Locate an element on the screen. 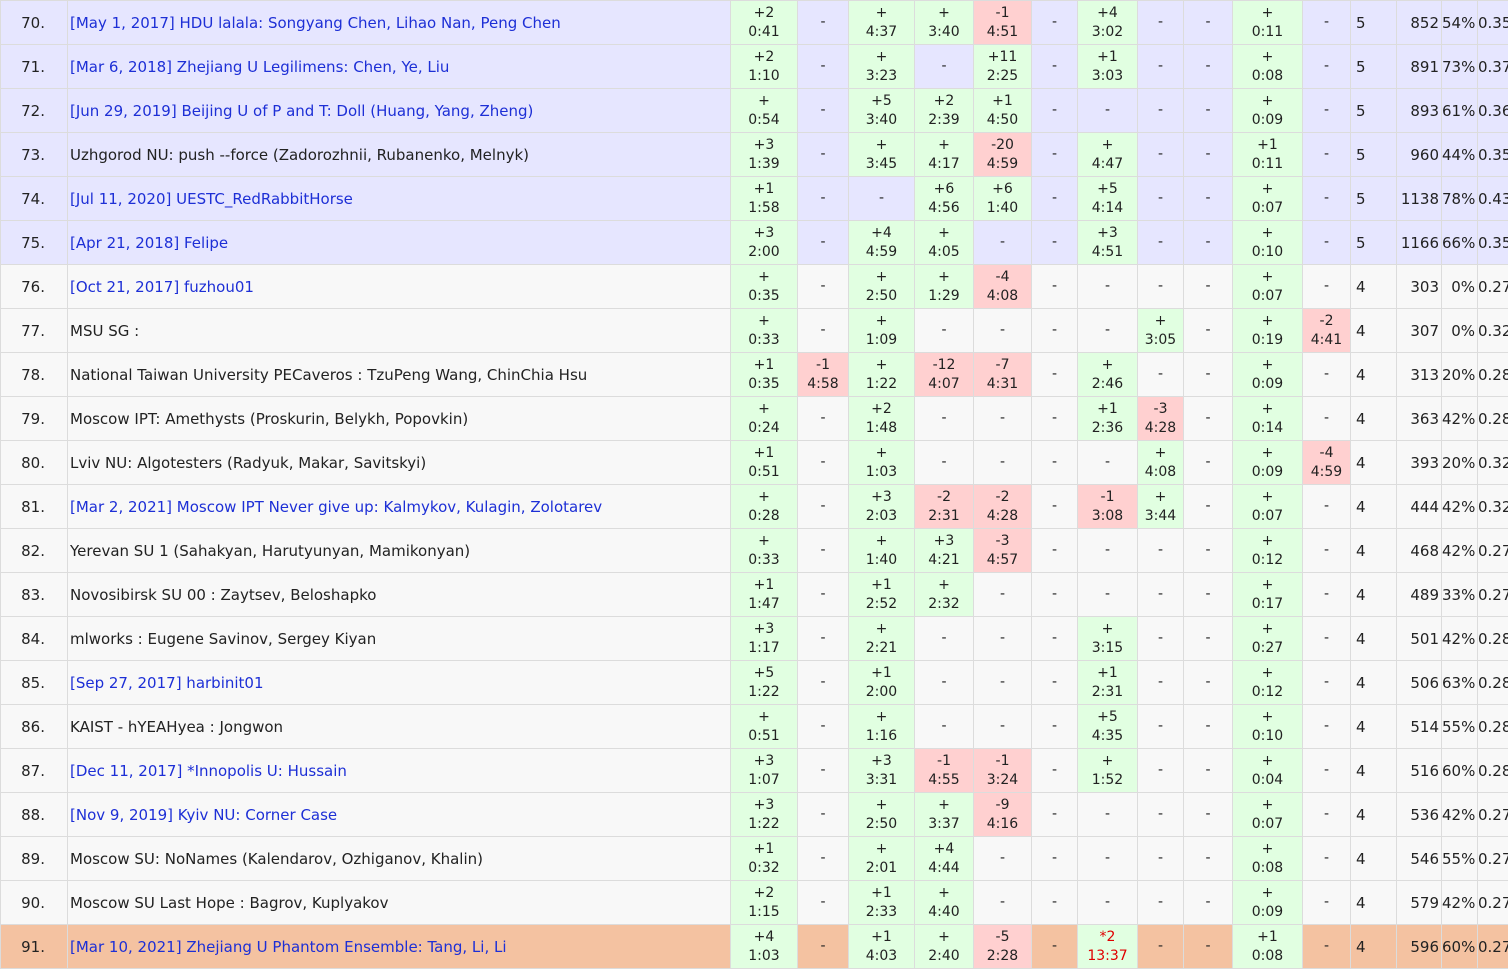 Image resolution: width=1508 pixels, height=969 pixels. problem-cell: +0:07 is located at coordinates (1268, 287).